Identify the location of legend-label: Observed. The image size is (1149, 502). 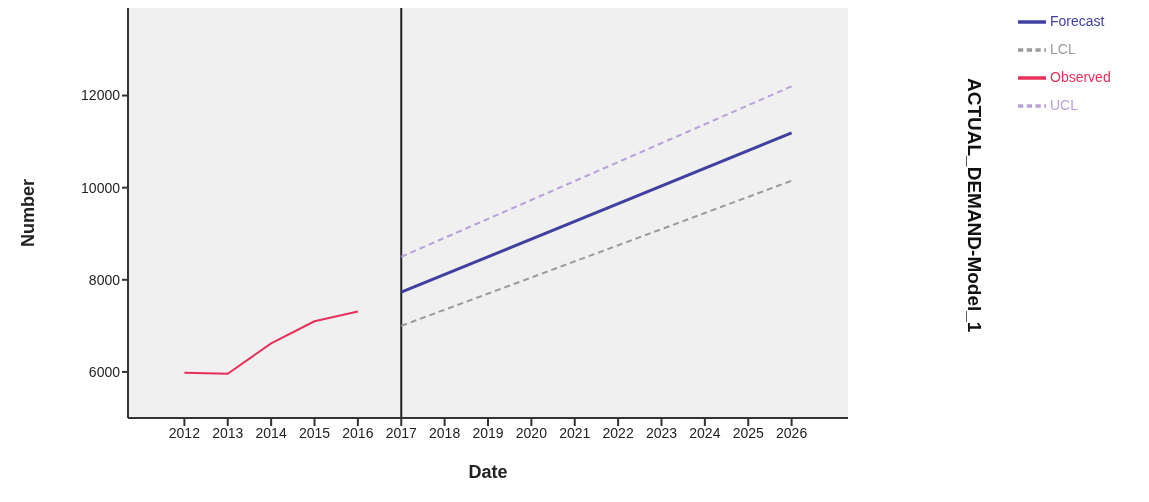
(1080, 76).